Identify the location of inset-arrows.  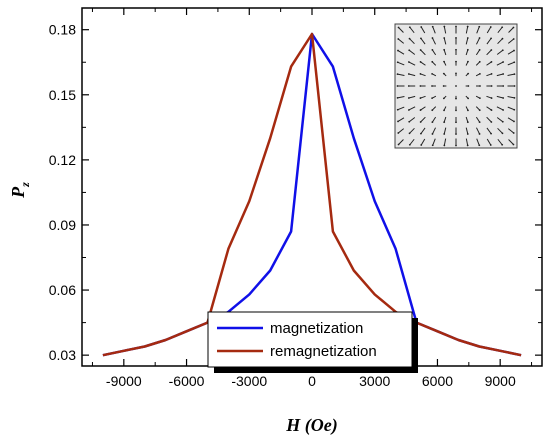
(456, 86).